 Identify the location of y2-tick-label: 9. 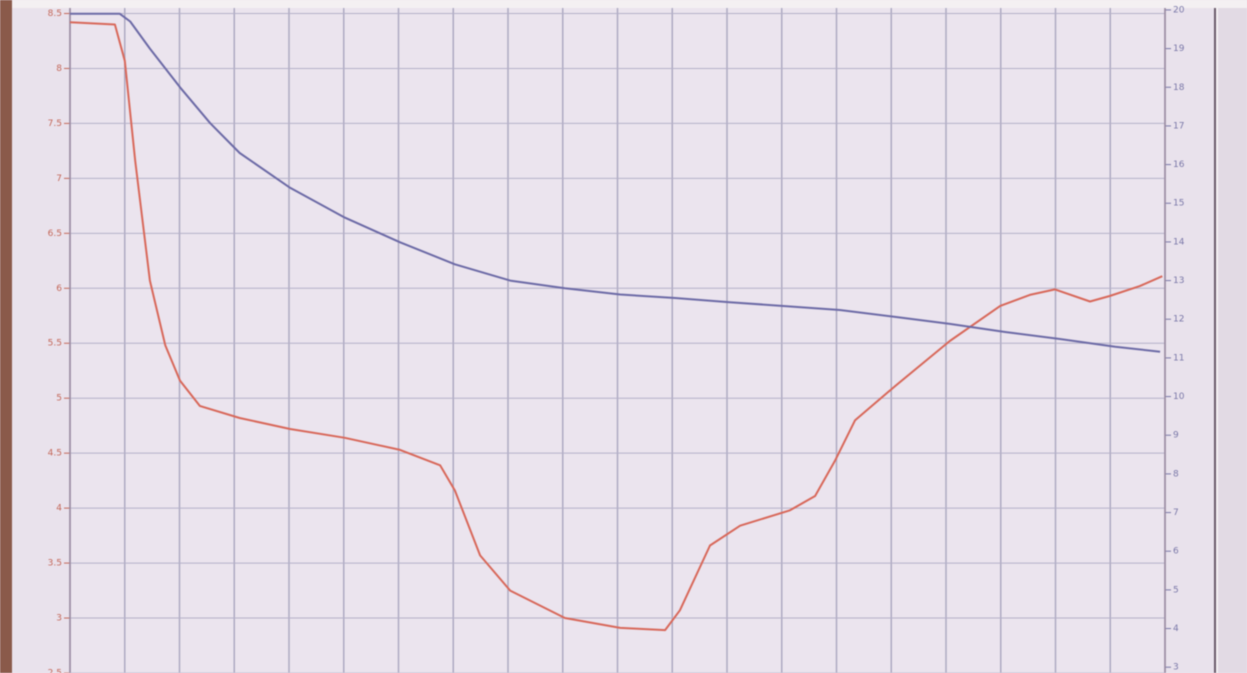
(1176, 436).